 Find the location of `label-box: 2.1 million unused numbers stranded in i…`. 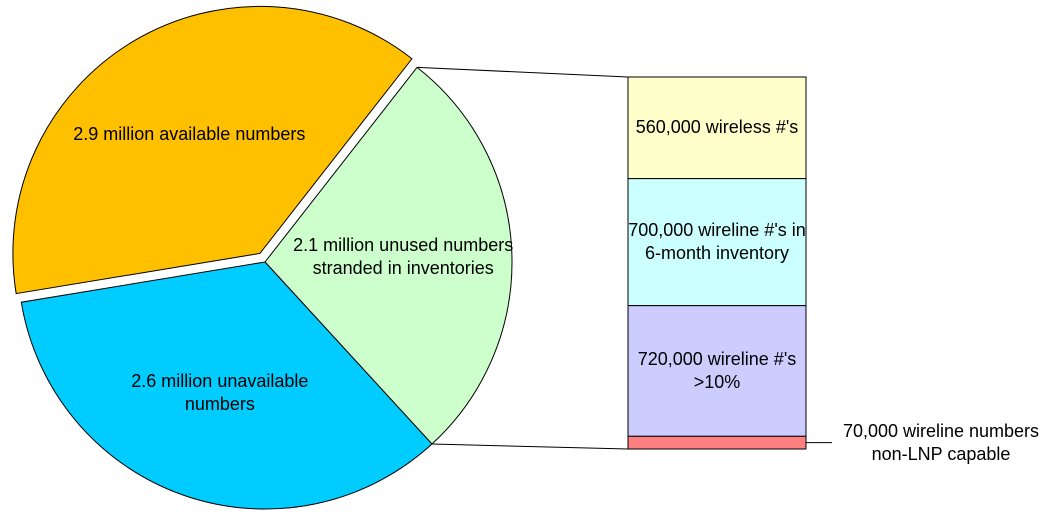

label-box: 2.1 million unused numbers stranded in i… is located at coordinates (403, 256).